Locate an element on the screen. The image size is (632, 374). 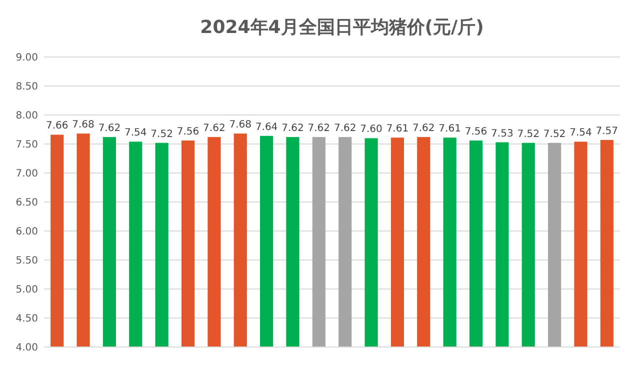
data-label: 7.64 is located at coordinates (266, 127).